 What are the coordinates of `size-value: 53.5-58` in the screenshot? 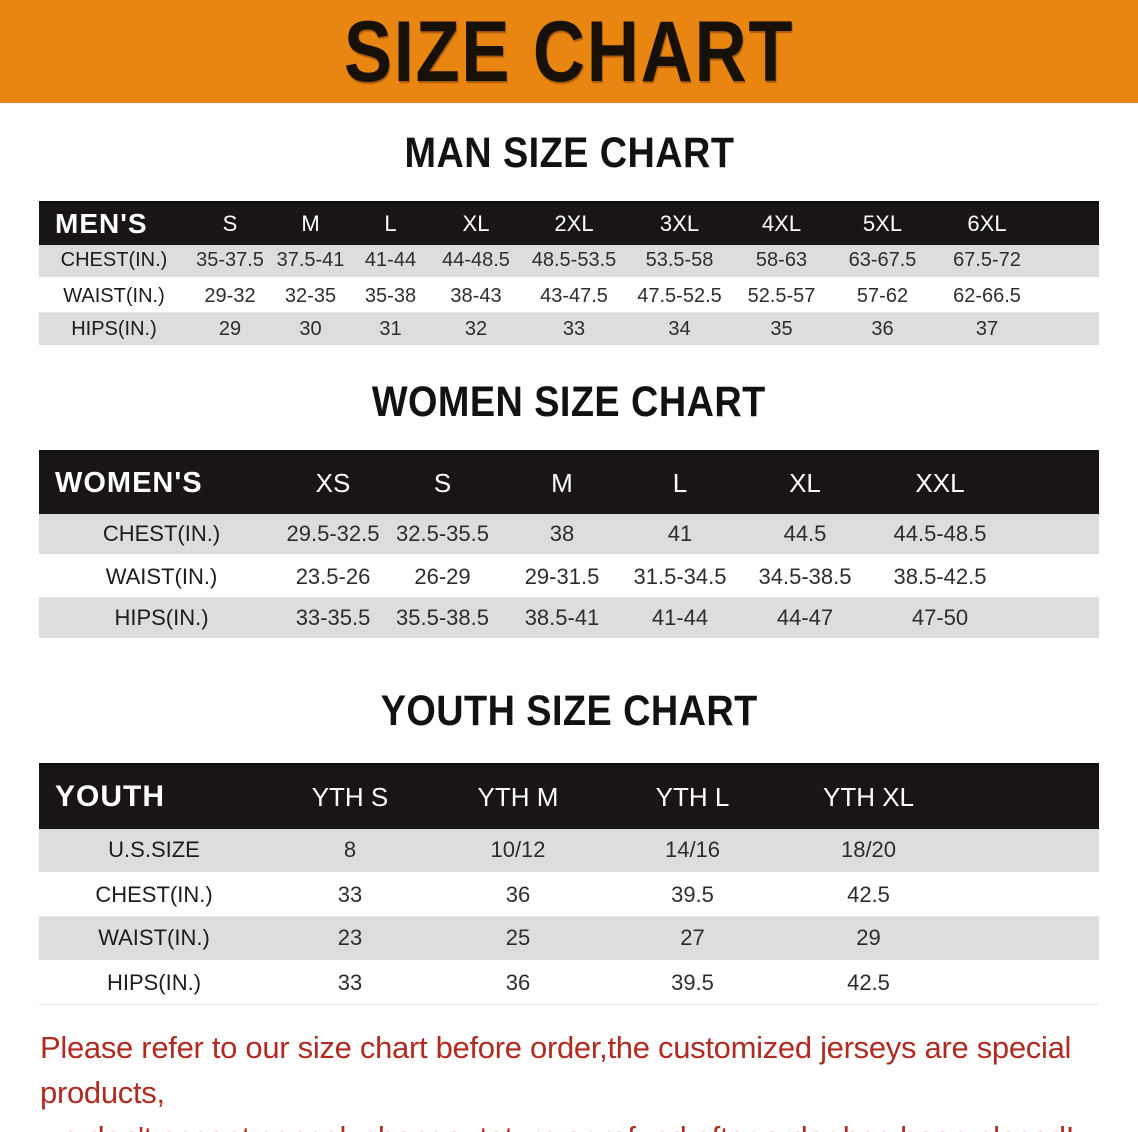 It's located at (679, 262).